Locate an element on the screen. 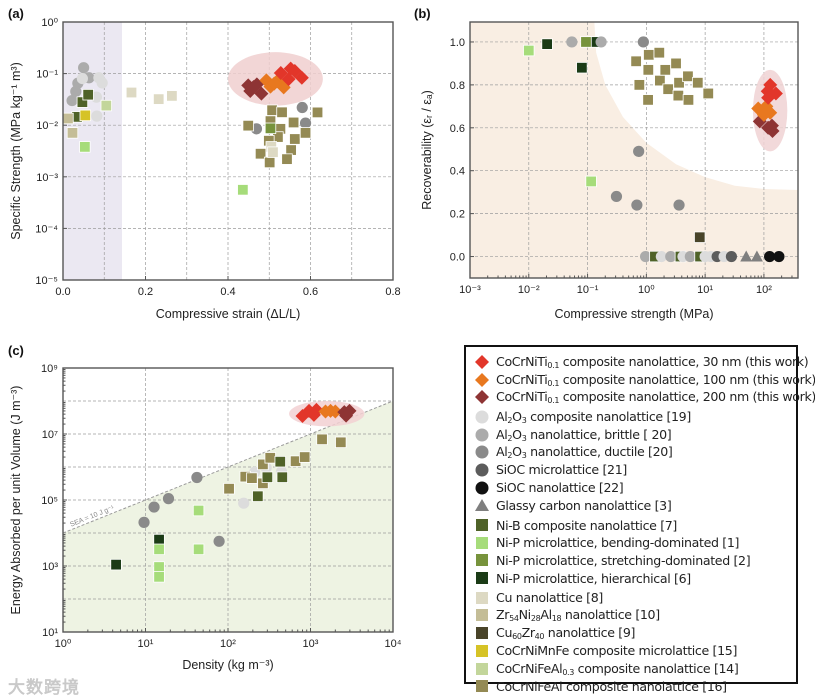 This screenshot has width=815, height=698. x-tick-label: 0.0 is located at coordinates (62, 292).